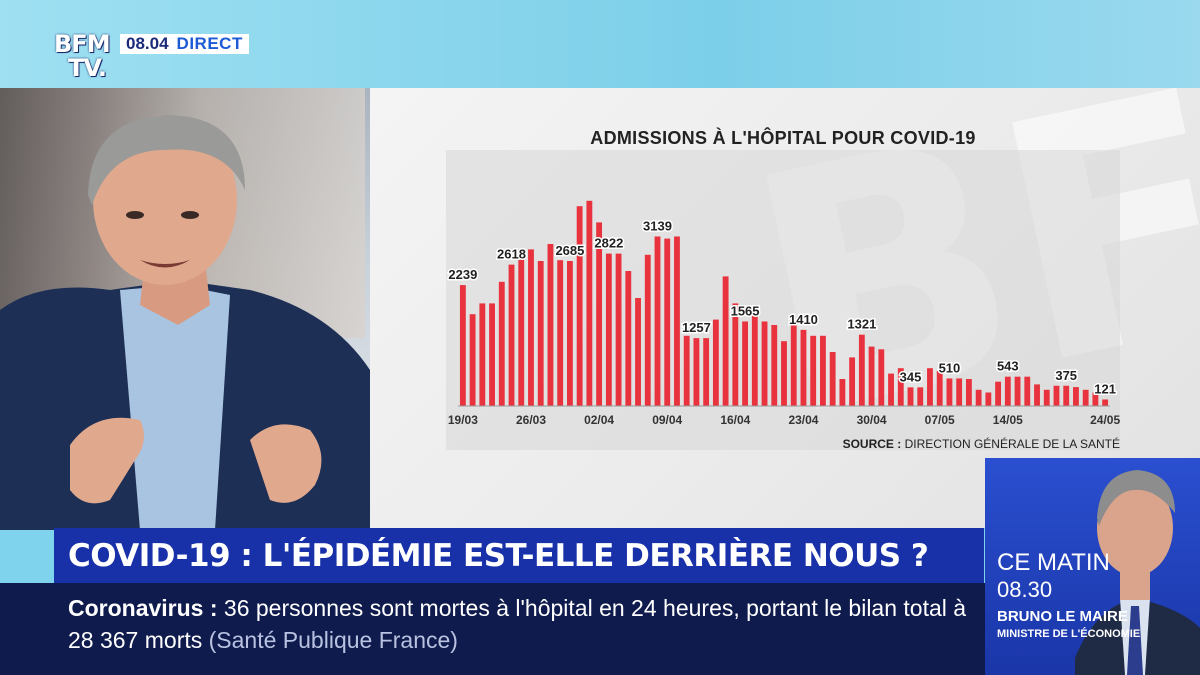 The width and height of the screenshot is (1200, 675). I want to click on ticker-source: (Santé Publique France), so click(333, 640).